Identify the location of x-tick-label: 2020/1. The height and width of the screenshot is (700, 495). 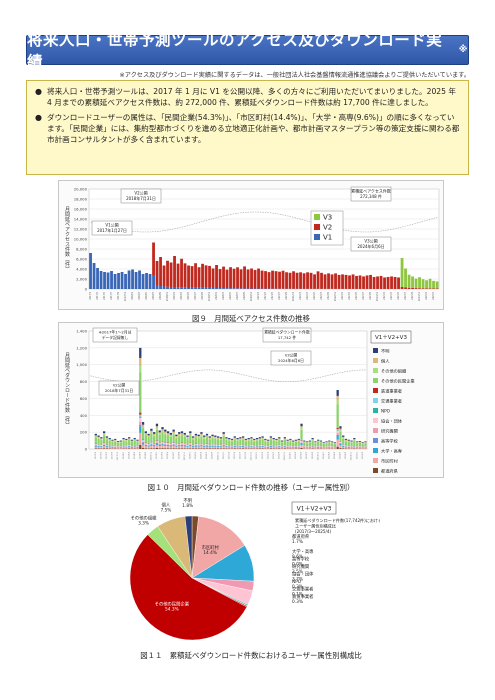
(190, 455).